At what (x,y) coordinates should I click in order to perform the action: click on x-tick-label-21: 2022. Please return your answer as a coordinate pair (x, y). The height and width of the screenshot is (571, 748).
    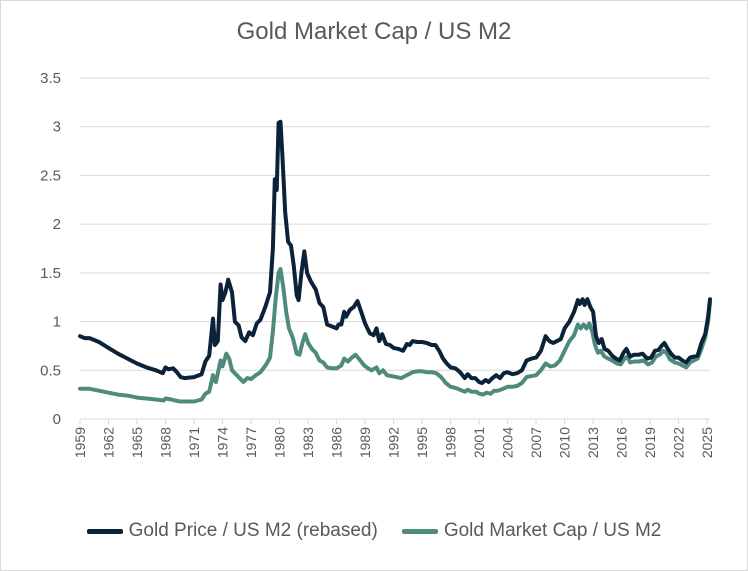
    Looking at the image, I should click on (679, 442).